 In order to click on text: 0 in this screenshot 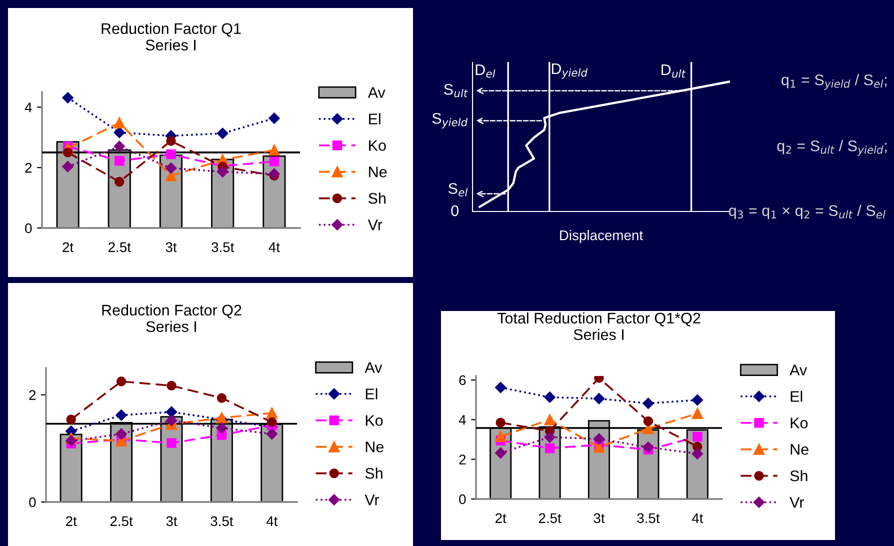, I will do `click(455, 210)`.